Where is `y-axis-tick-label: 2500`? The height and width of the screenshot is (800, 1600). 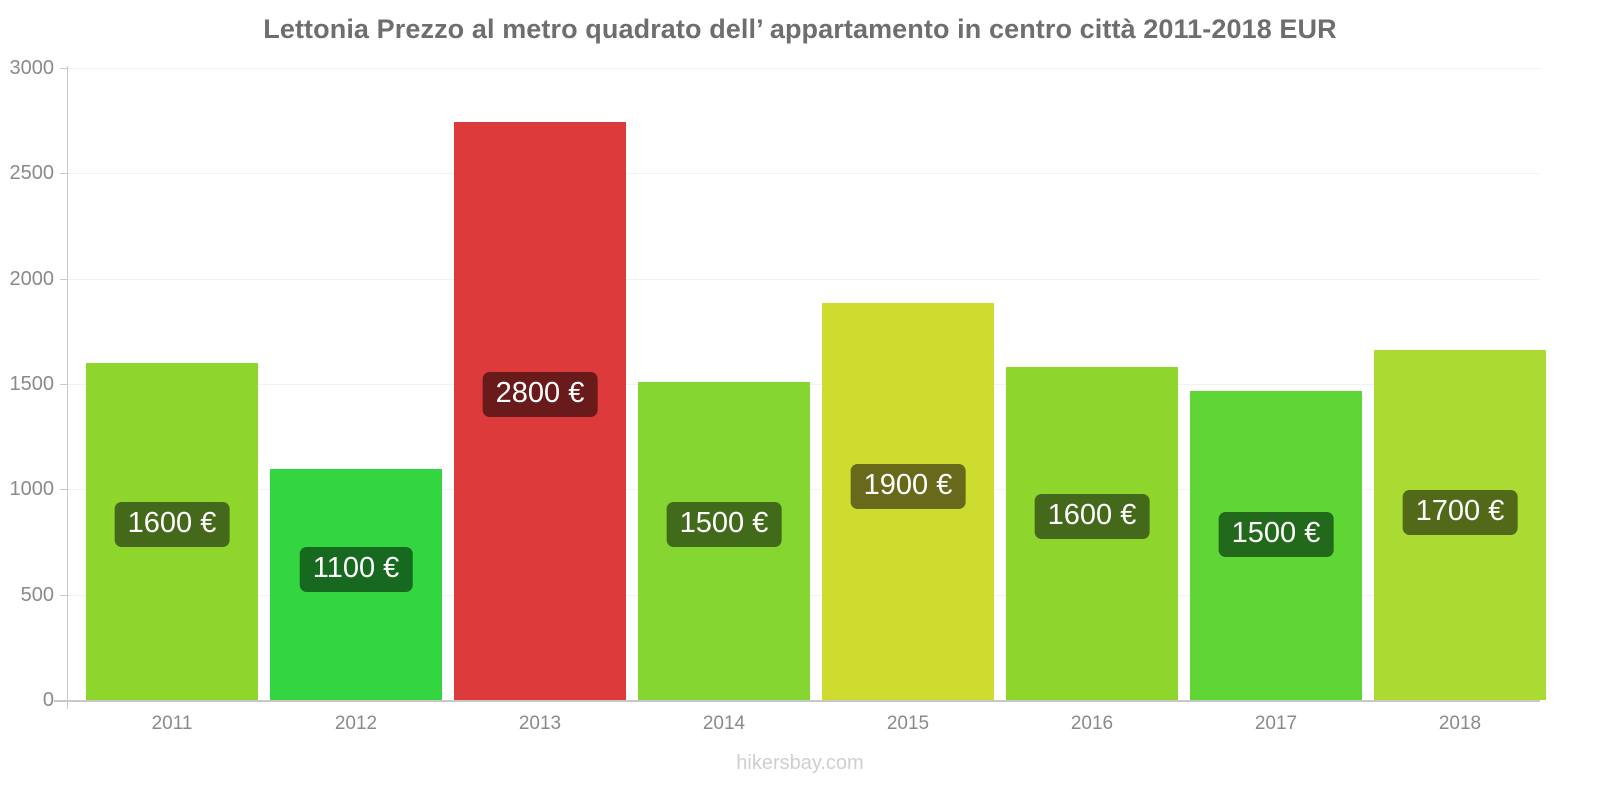
y-axis-tick-label: 2500 is located at coordinates (32, 173).